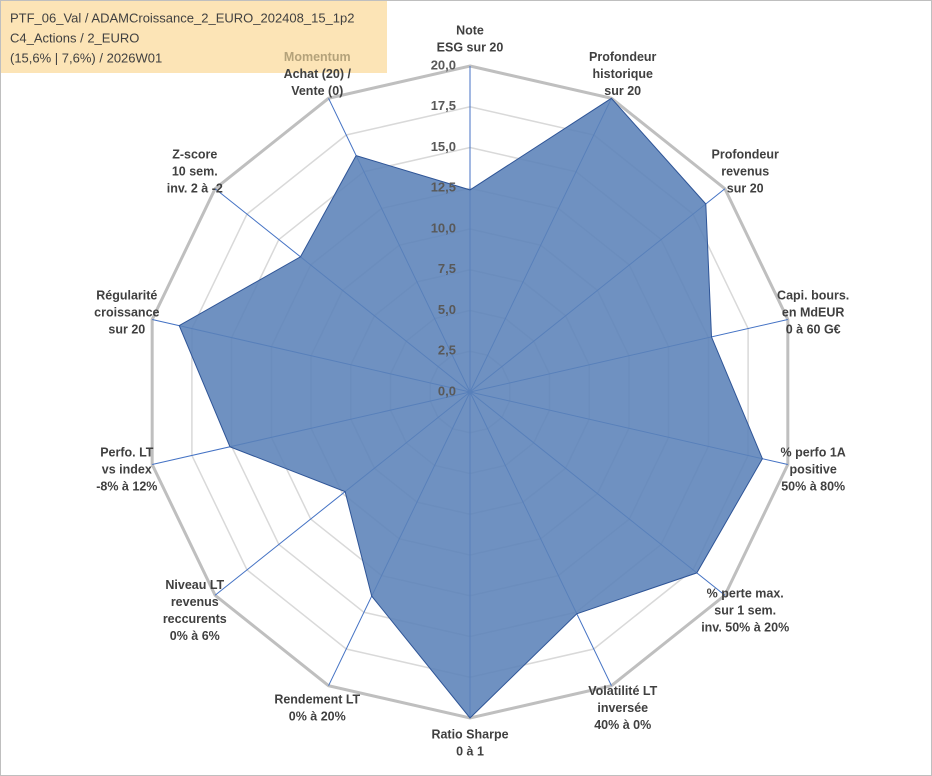 The width and height of the screenshot is (932, 776). Describe the element at coordinates (622, 725) in the screenshot. I see `axis-label-line: 40% à 0%` at that location.